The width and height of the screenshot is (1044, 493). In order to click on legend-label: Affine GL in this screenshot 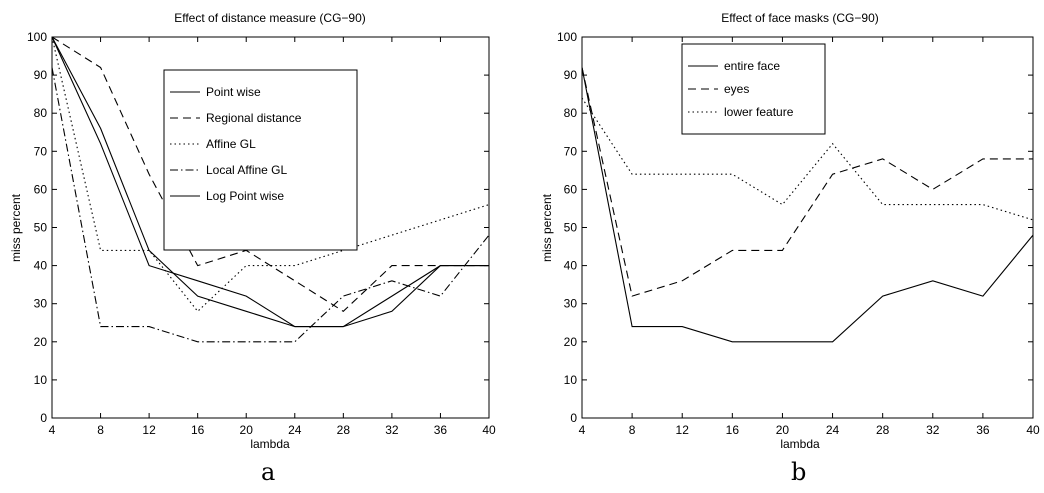, I will do `click(231, 144)`.